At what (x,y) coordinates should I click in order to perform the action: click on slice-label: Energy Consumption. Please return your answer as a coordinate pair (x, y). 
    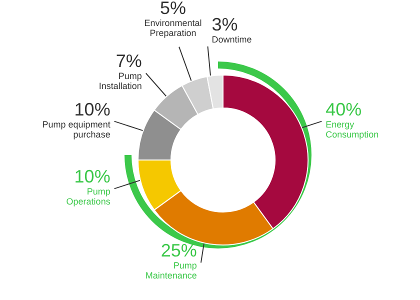
    Looking at the image, I should click on (352, 129).